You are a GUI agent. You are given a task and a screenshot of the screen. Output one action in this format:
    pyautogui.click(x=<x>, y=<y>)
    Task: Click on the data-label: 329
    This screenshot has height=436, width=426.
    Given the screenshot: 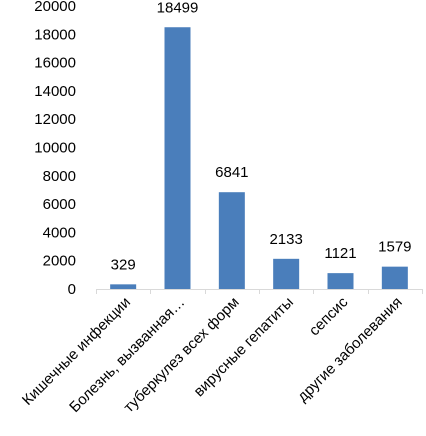 What is the action you would take?
    pyautogui.click(x=123, y=264)
    